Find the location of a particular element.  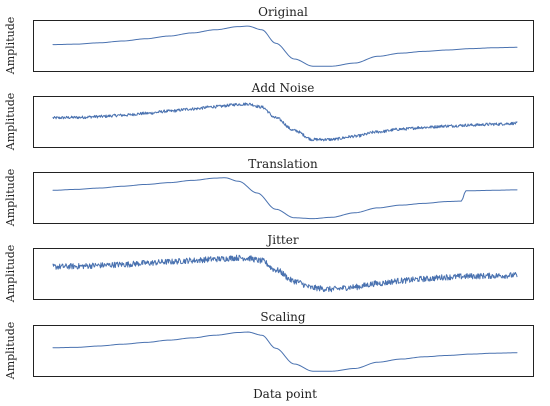

panel-title: Original is located at coordinates (283, 12).